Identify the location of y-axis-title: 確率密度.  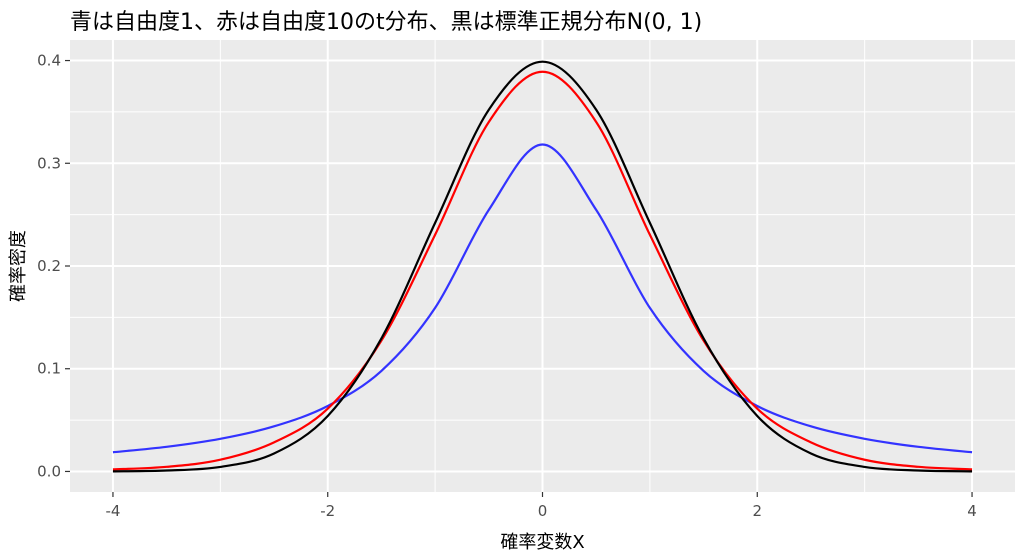
(18, 266).